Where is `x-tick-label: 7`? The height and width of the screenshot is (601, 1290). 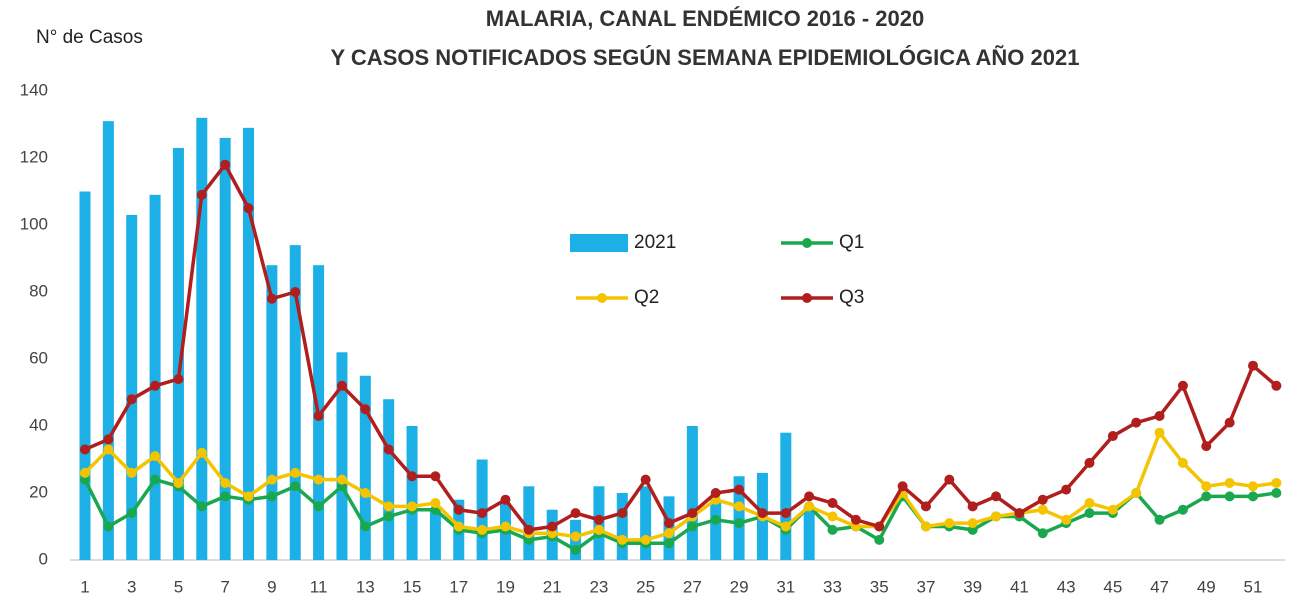
x-tick-label: 7 is located at coordinates (224, 586).